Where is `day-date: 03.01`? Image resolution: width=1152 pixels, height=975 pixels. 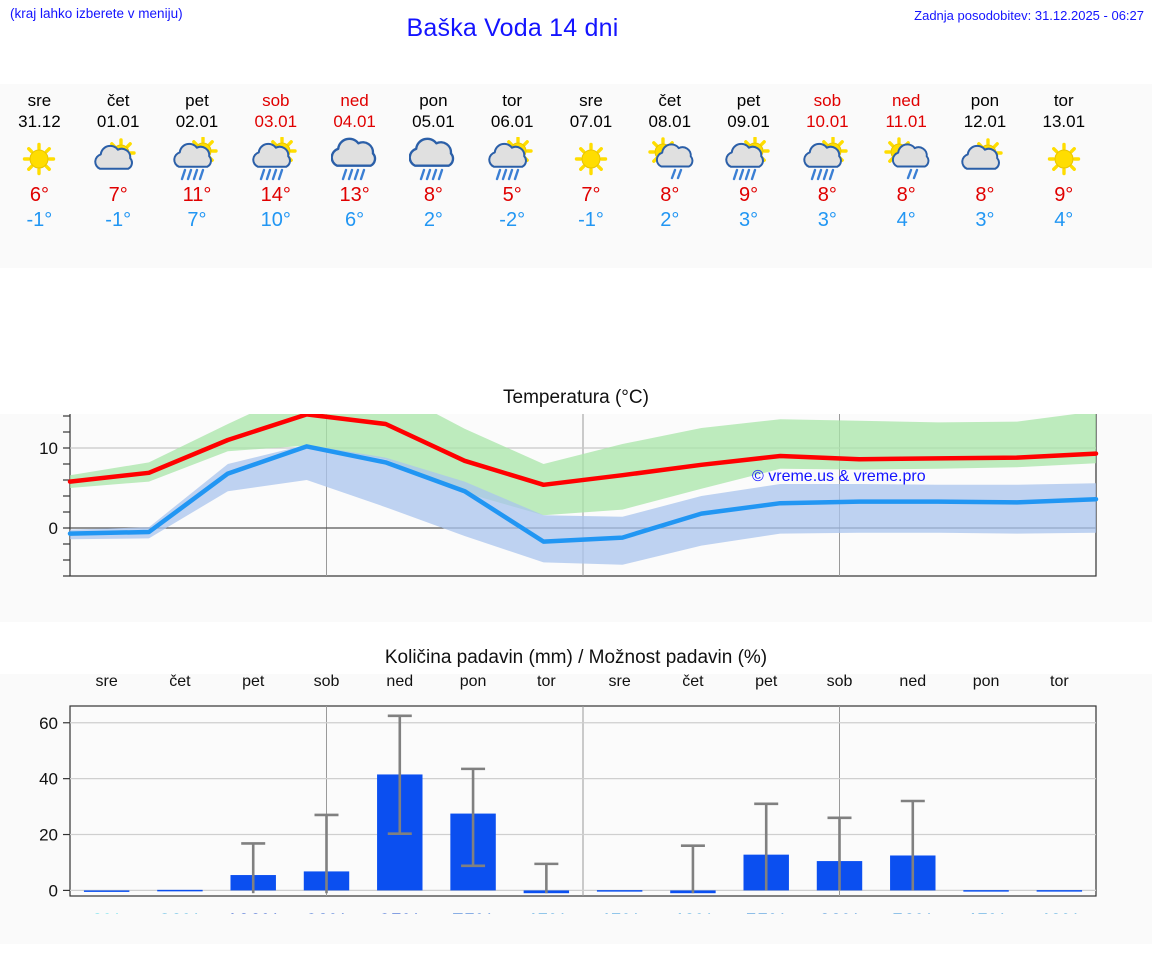
day-date: 03.01 is located at coordinates (276, 121).